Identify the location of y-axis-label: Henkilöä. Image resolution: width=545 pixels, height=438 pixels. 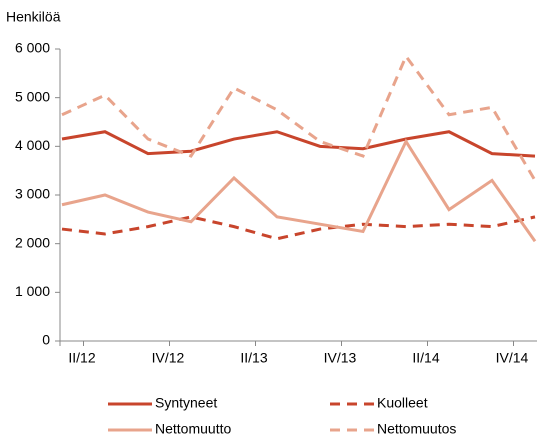
(33, 17).